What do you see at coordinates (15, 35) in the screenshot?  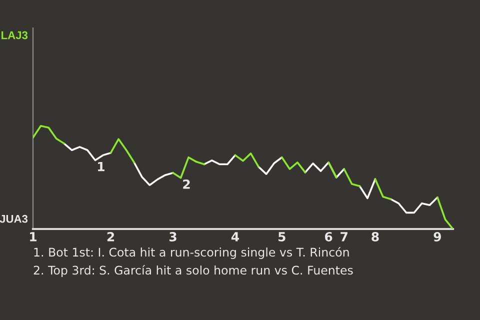 I see `text: LAJ3` at bounding box center [15, 35].